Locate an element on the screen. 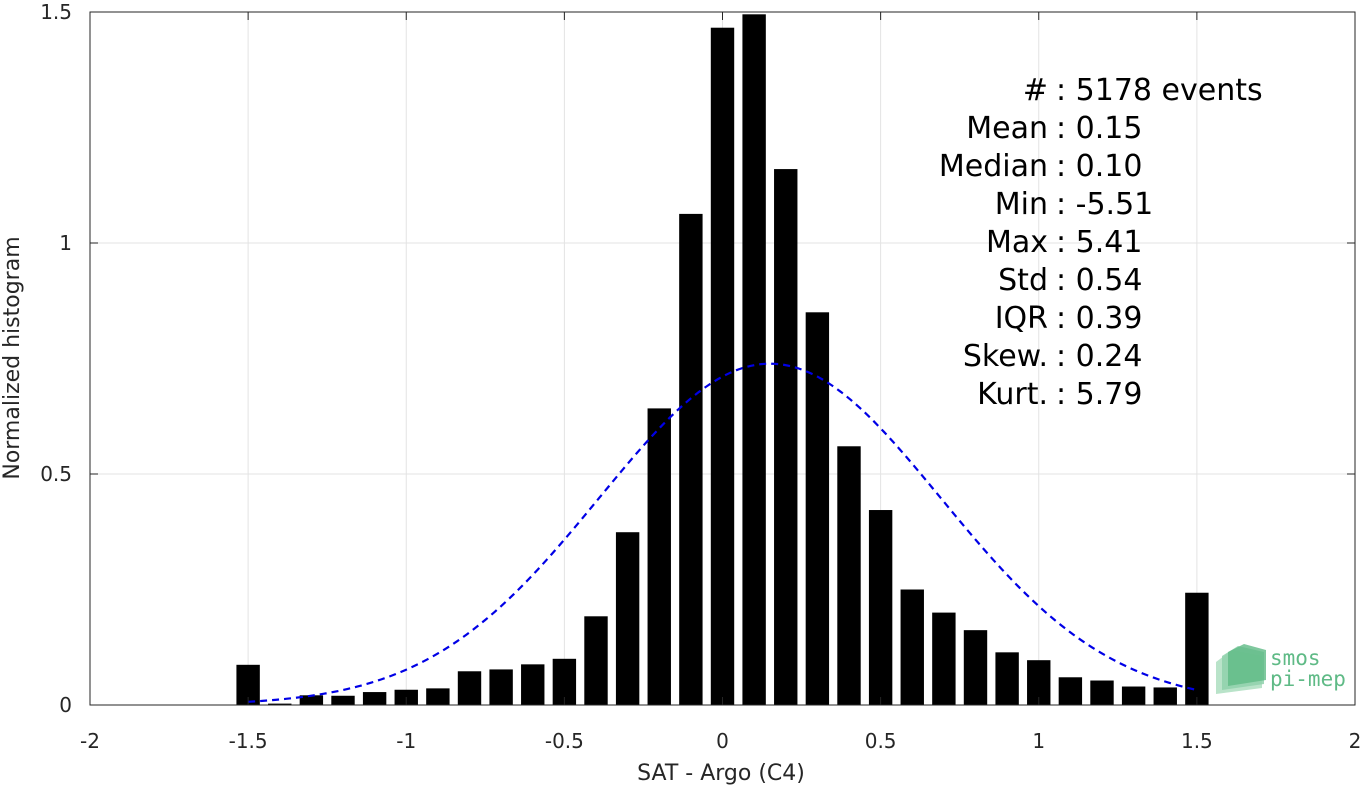  stat-value: : 0.54 is located at coordinates (1099, 280).